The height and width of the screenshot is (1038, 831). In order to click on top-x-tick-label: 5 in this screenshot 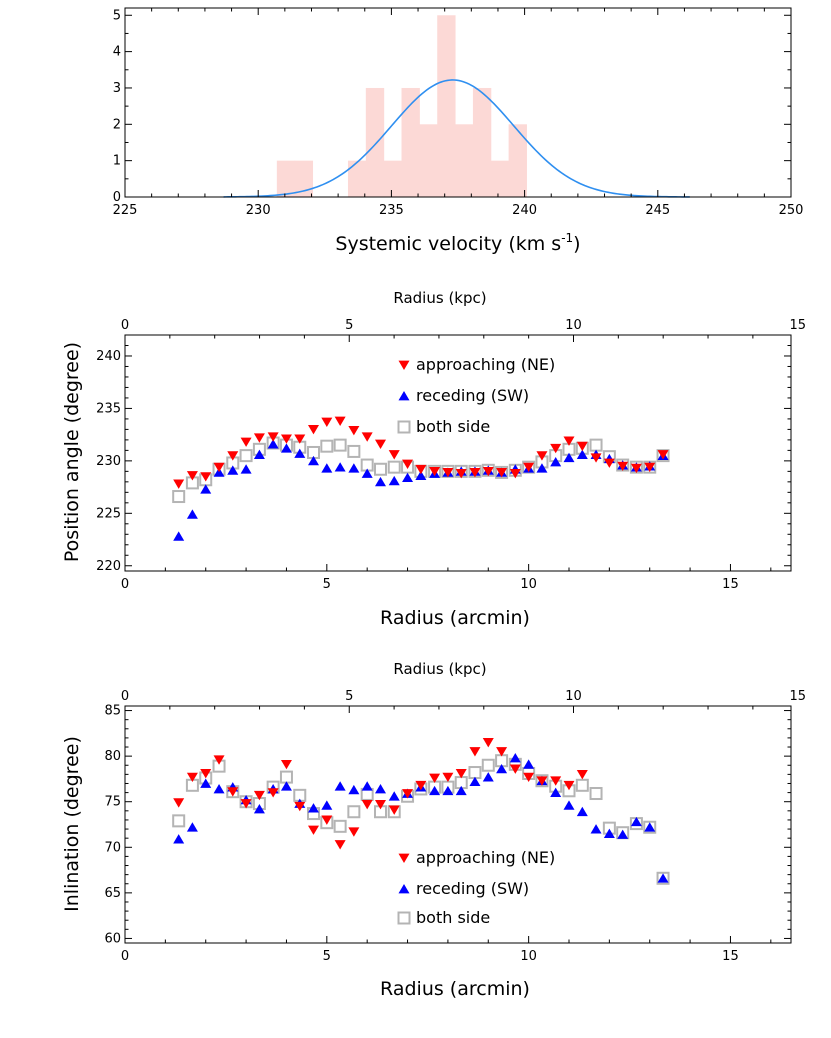, I will do `click(349, 325)`.